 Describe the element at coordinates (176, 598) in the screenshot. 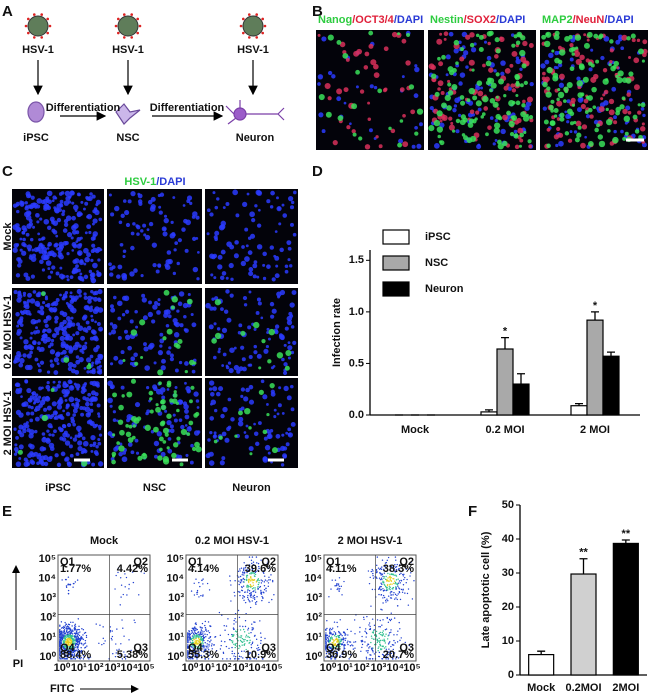

I see `flow-y-tick: 10³` at that location.